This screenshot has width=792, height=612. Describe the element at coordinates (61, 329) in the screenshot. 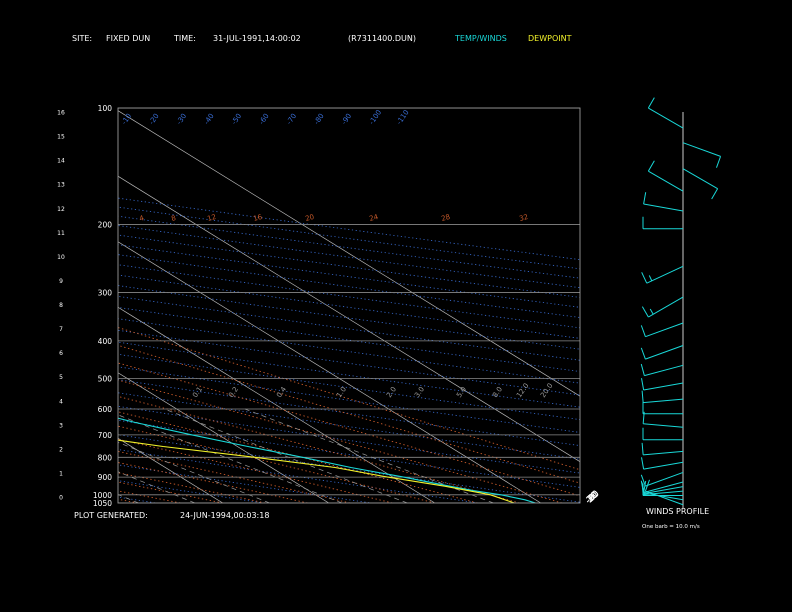

I see `height-tick-label: 7` at that location.